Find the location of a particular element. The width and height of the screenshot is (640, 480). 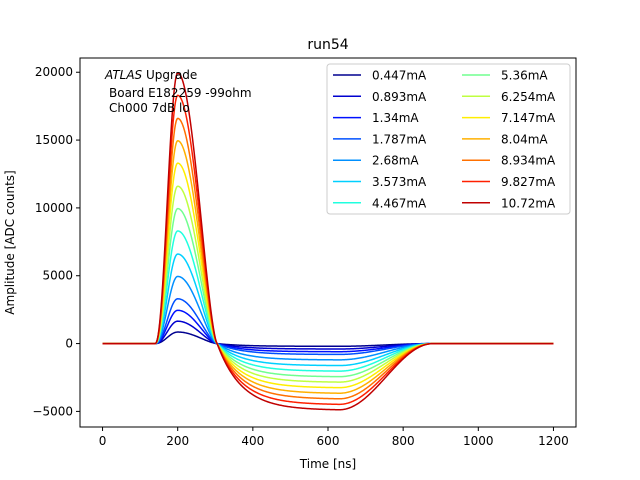

y-tick-label: −5000 is located at coordinates (52, 411).